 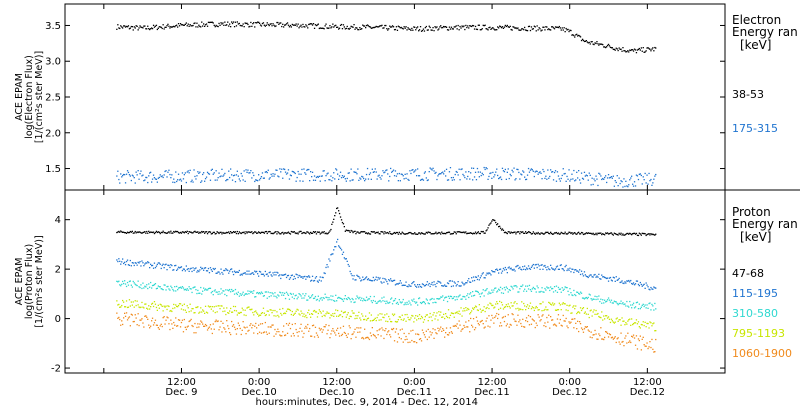 I want to click on y-axis-label-line: ACE EPAM, so click(x=19, y=282).